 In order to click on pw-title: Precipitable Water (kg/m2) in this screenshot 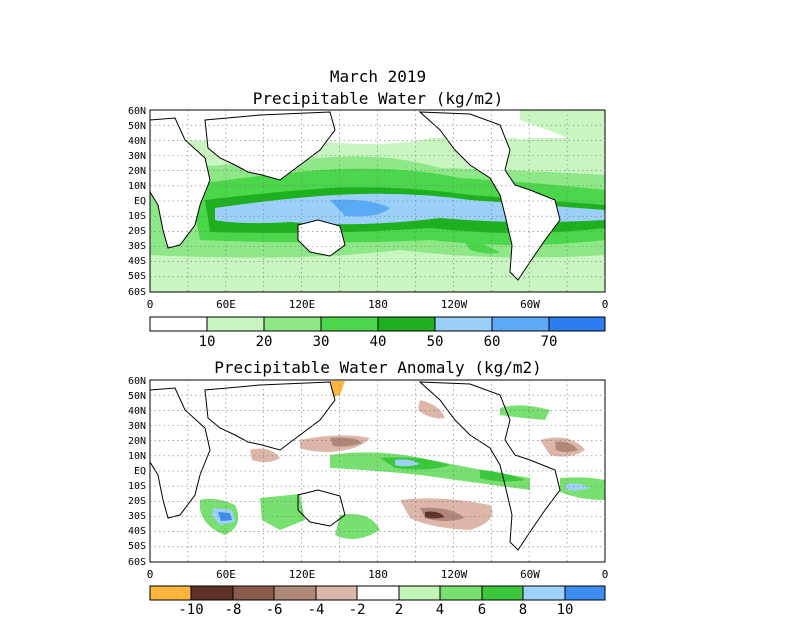, I will do `click(378, 98)`.